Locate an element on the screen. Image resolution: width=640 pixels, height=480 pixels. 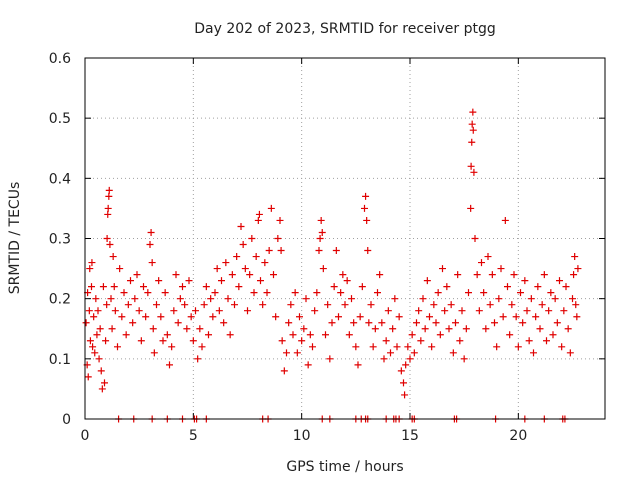
y-tick-label: 0.2 is located at coordinates (60, 300).